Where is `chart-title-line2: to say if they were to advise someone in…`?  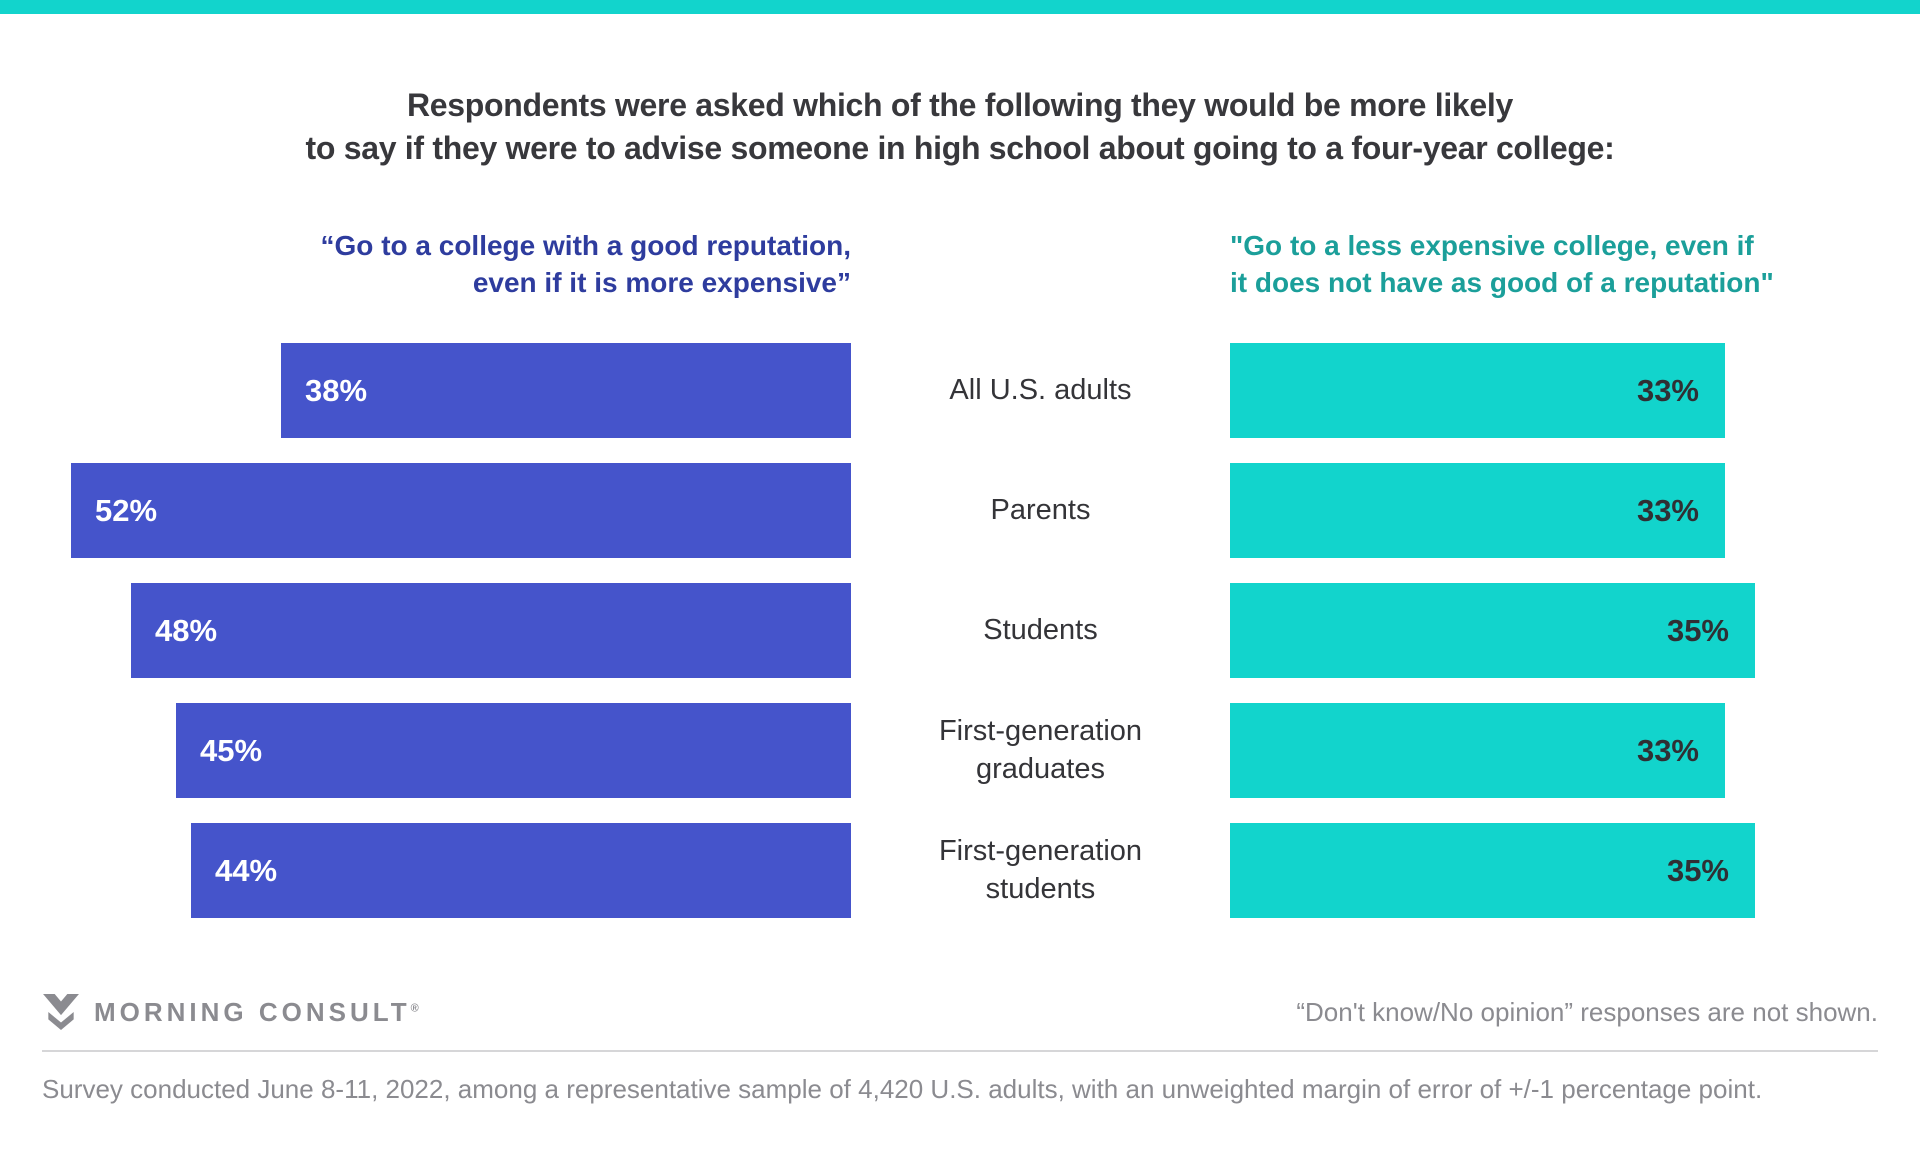
chart-title-line2: to say if they were to advise someone in… is located at coordinates (960, 148).